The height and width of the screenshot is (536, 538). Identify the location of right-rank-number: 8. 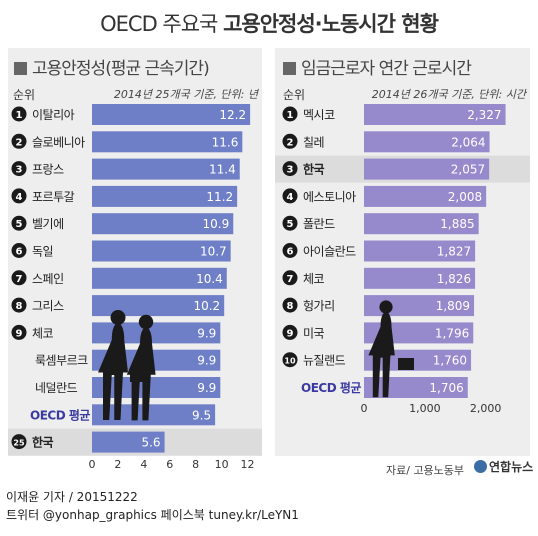
(290, 306).